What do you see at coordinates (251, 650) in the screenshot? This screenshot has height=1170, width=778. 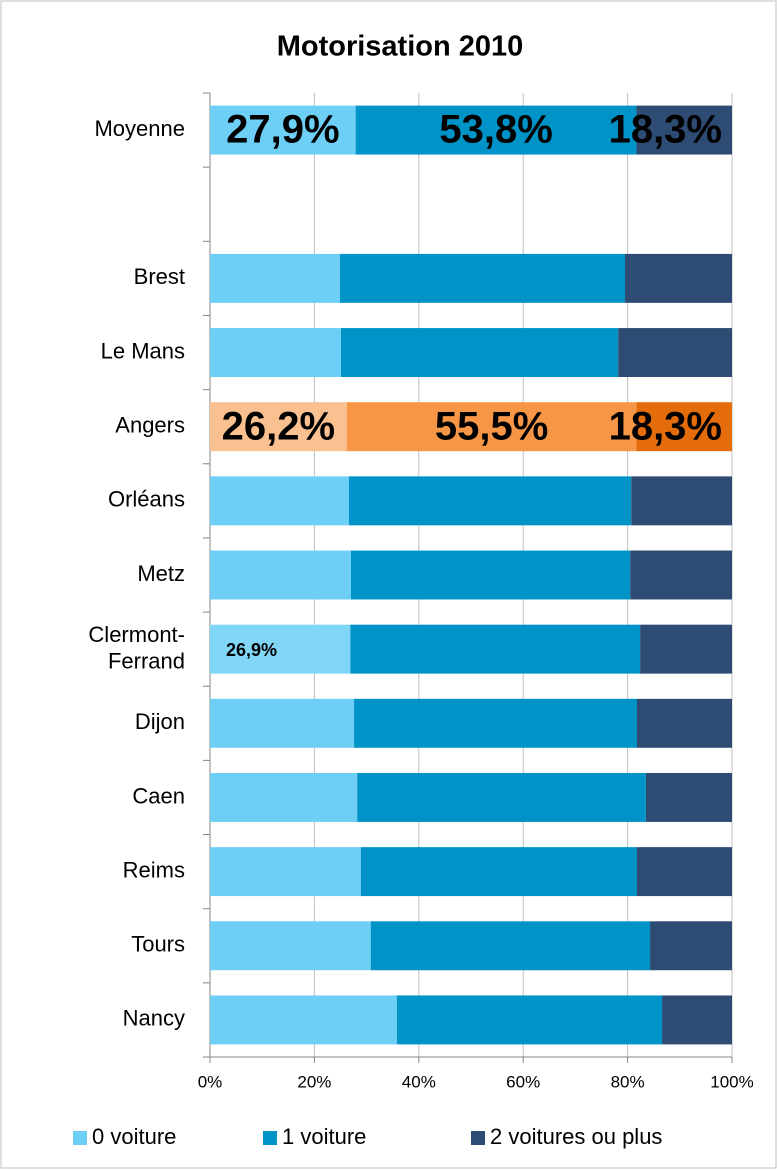 I see `data-label: 26,9%` at bounding box center [251, 650].